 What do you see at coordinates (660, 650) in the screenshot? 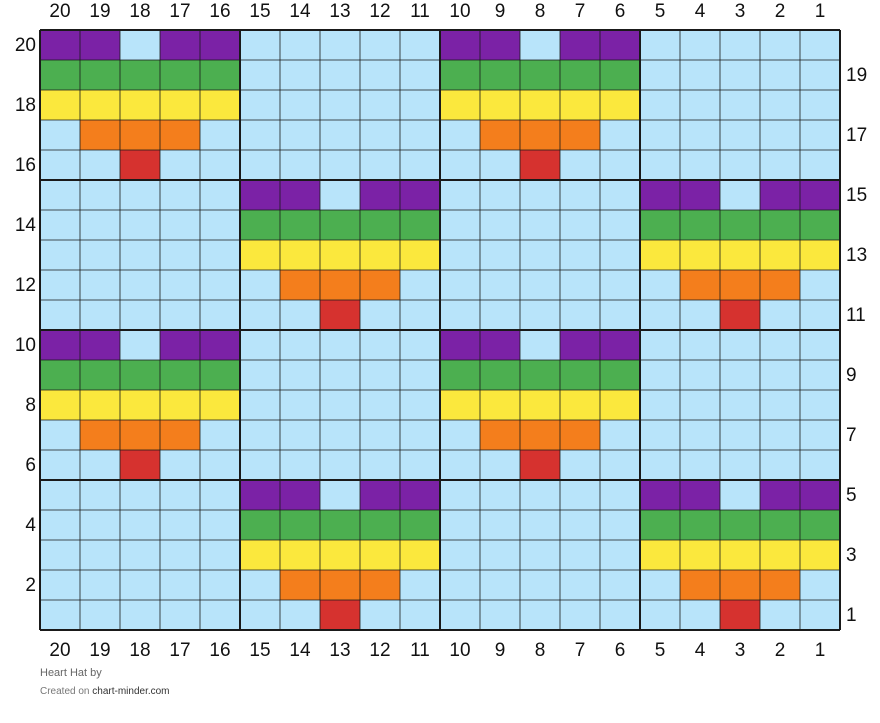
I see `column-number-bottom: 5` at bounding box center [660, 650].